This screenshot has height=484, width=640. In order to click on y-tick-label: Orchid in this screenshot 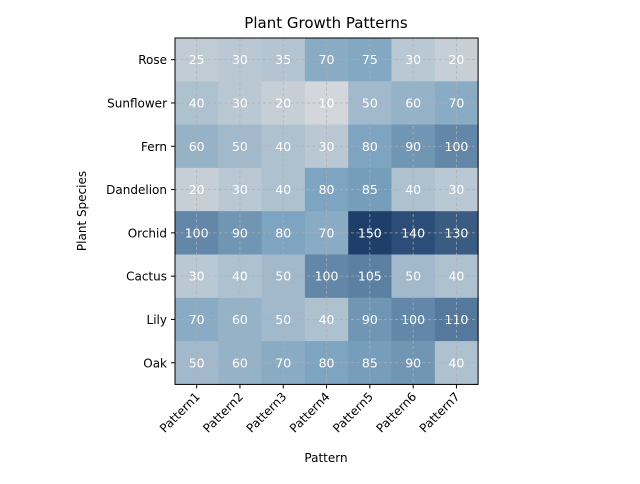, I will do `click(147, 233)`.